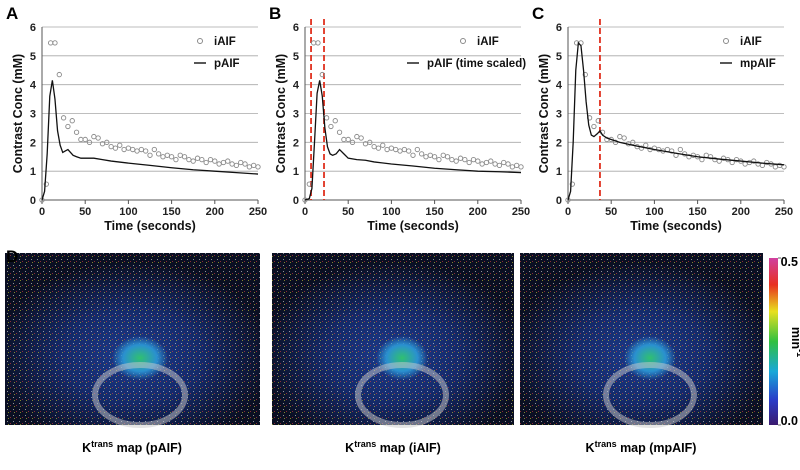 The width and height of the screenshot is (800, 470). I want to click on y-tick-label: 0, so click(33, 201).